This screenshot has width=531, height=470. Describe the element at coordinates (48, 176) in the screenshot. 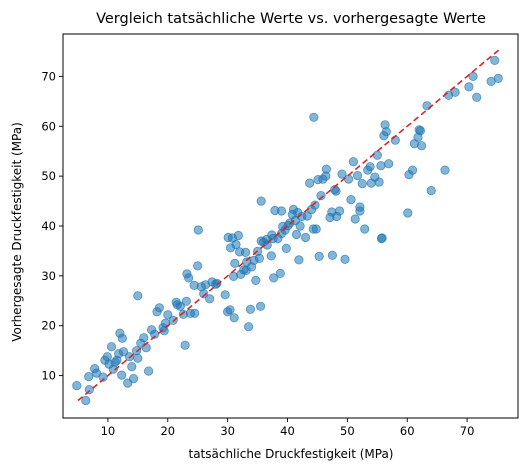

I see `y-tick-label: 50` at that location.